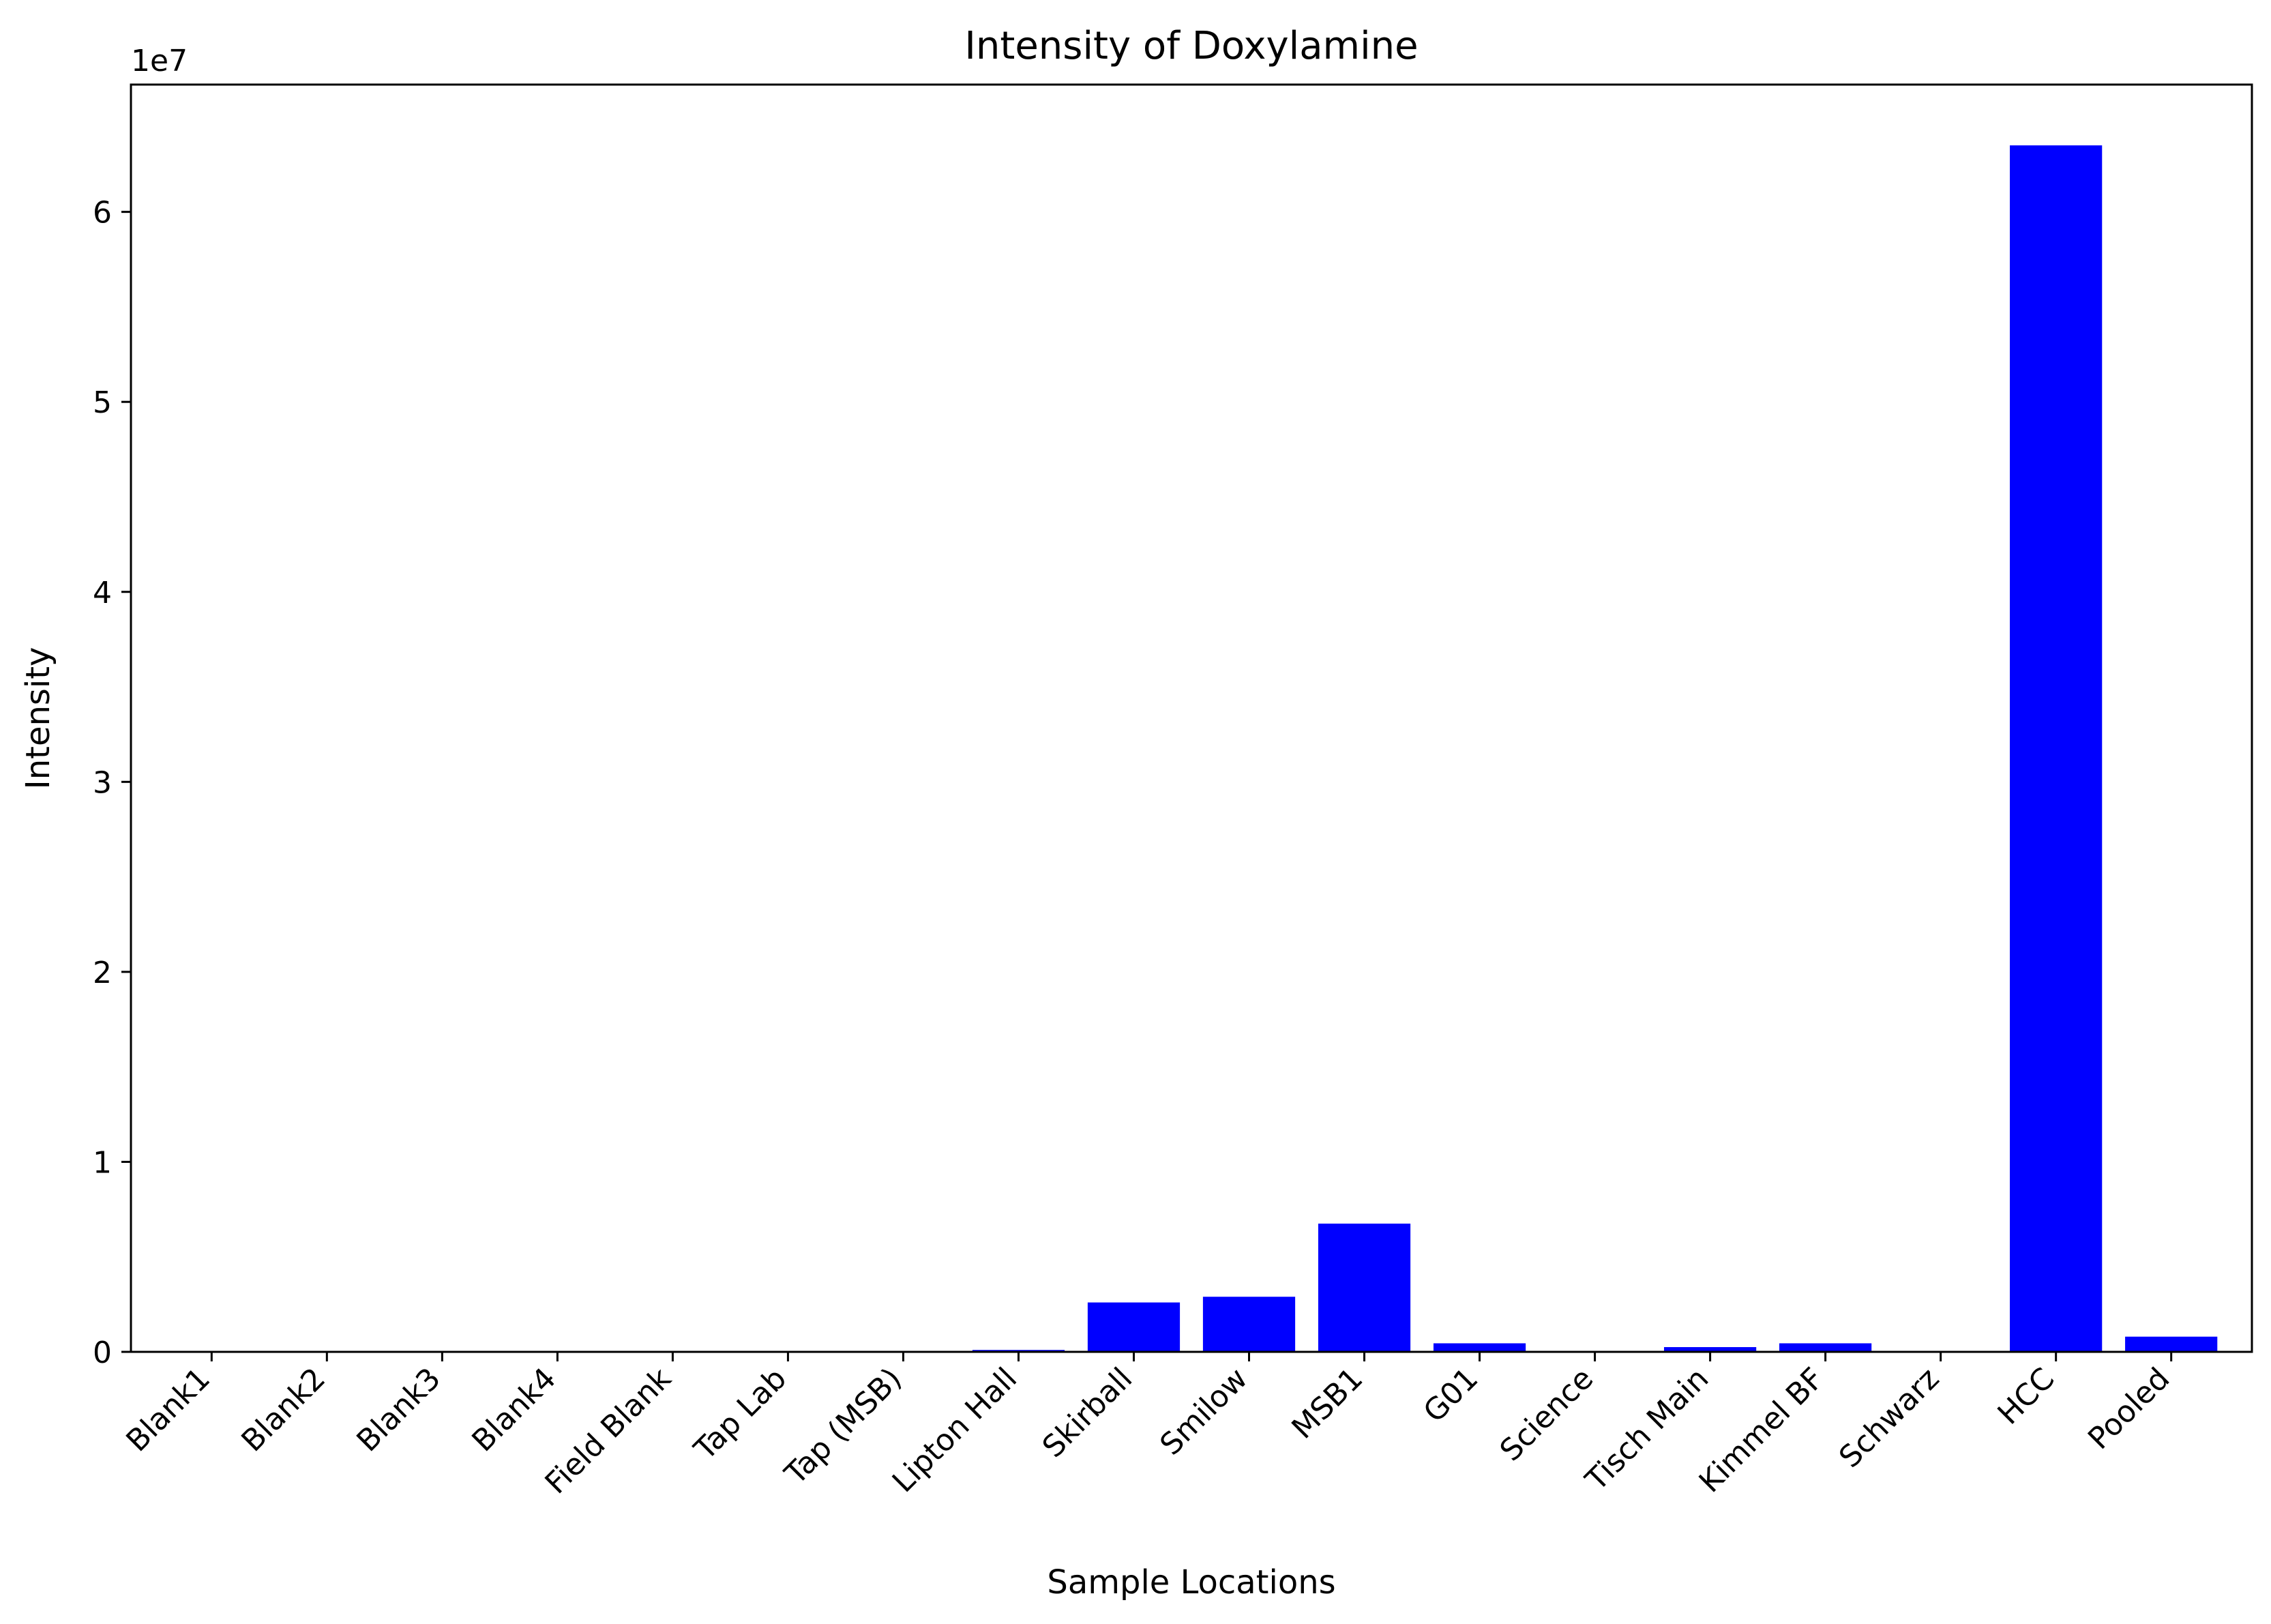  What do you see at coordinates (102, 402) in the screenshot?
I see `y-tick-label: 5` at bounding box center [102, 402].